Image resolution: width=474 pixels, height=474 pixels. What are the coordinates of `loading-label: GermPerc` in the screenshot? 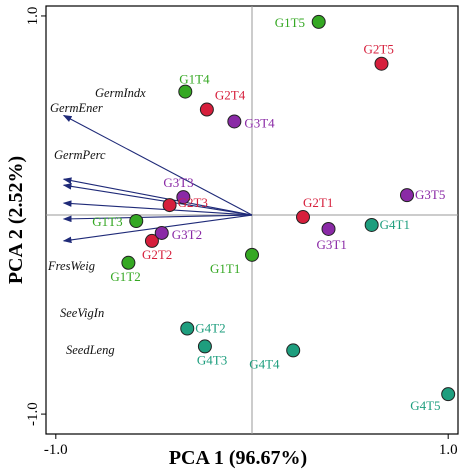 It's located at (80, 155).